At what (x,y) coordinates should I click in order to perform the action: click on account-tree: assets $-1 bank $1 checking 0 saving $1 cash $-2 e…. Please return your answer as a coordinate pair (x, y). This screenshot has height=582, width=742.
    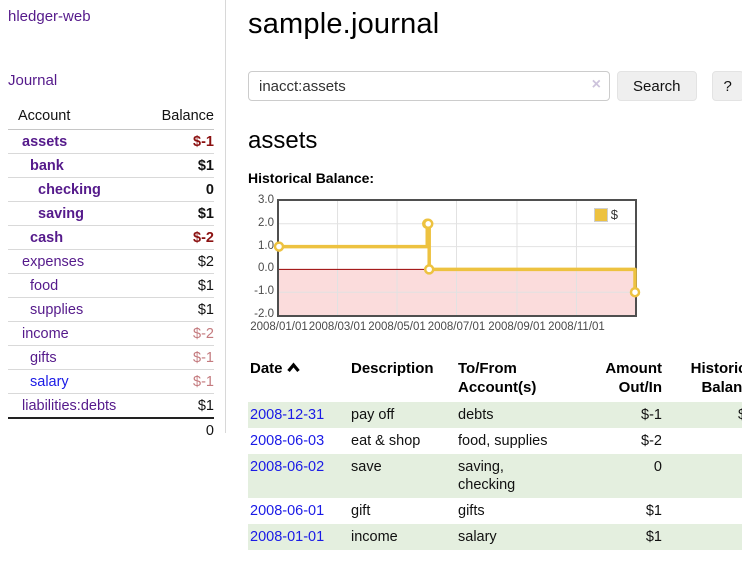
    Looking at the image, I should click on (111, 273).